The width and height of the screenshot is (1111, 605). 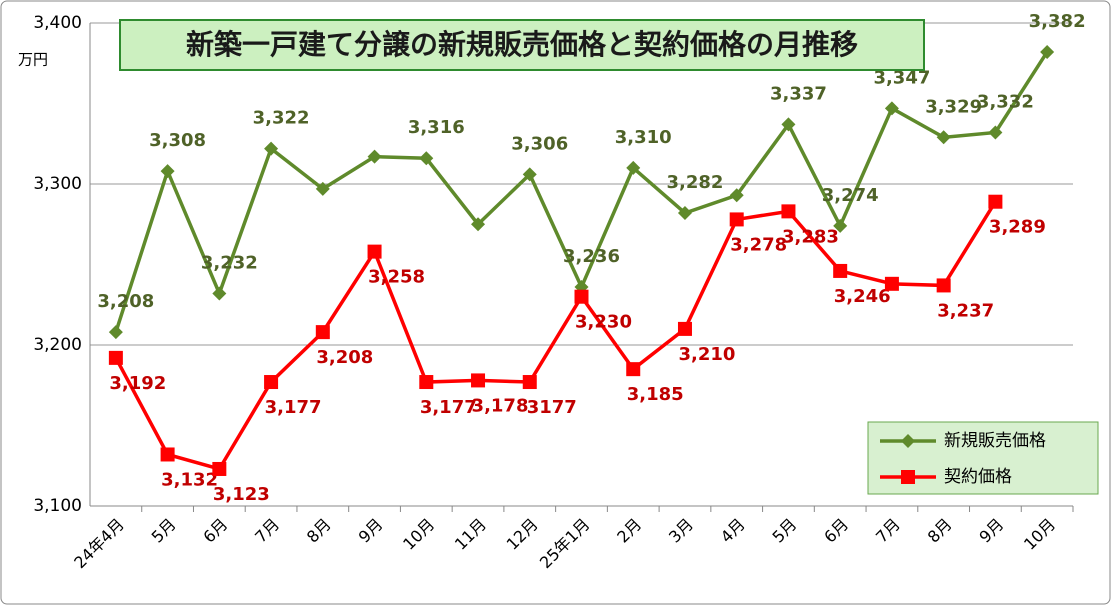 What do you see at coordinates (978, 477) in the screenshot?
I see `legend-label: 契約価格` at bounding box center [978, 477].